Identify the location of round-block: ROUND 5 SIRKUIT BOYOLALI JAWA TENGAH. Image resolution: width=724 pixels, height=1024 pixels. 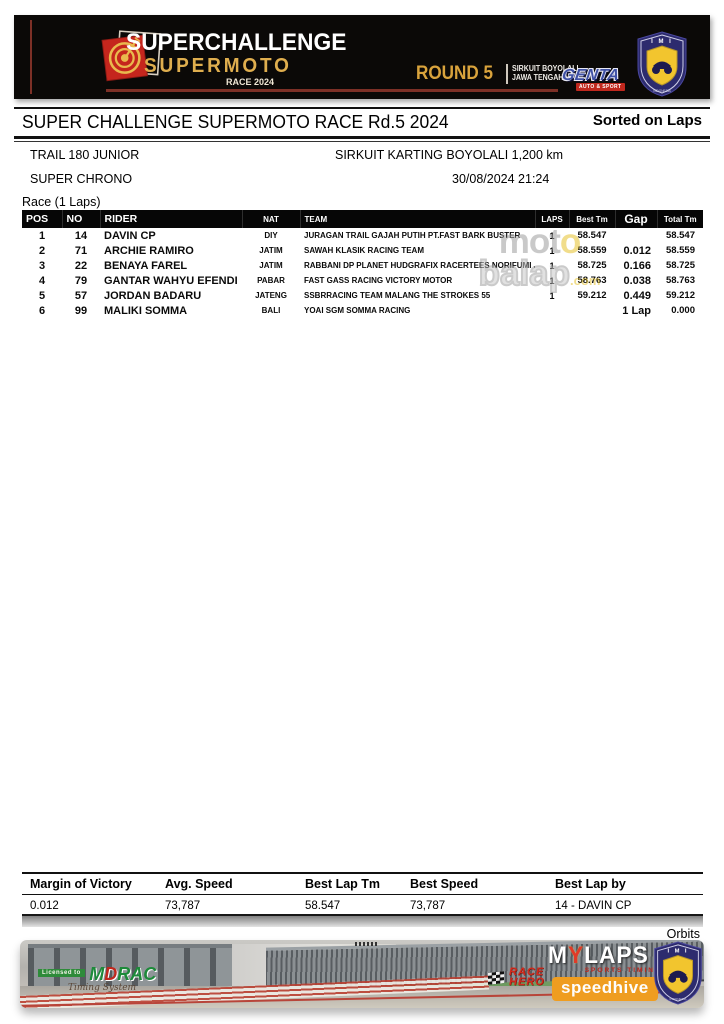
(501, 74).